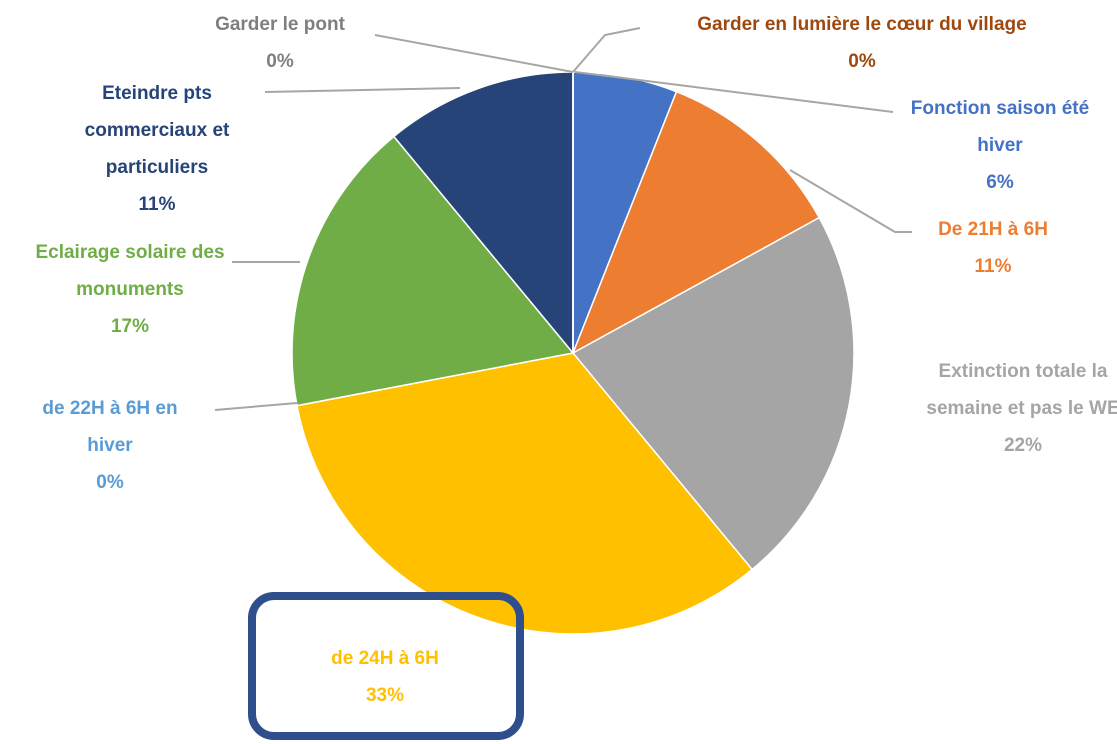 The image size is (1117, 744). Describe the element at coordinates (130, 271) in the screenshot. I see `category-label: Eclairage solaire des monuments` at that location.